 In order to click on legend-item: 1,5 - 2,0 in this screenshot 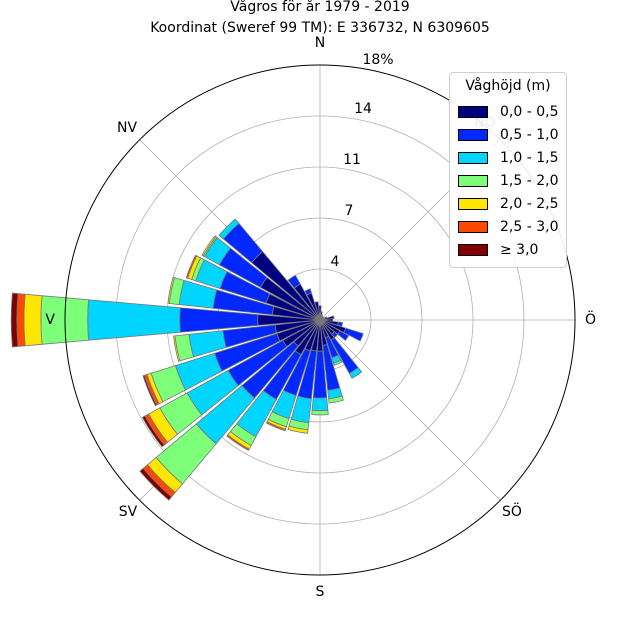, I will do `click(513, 181)`.